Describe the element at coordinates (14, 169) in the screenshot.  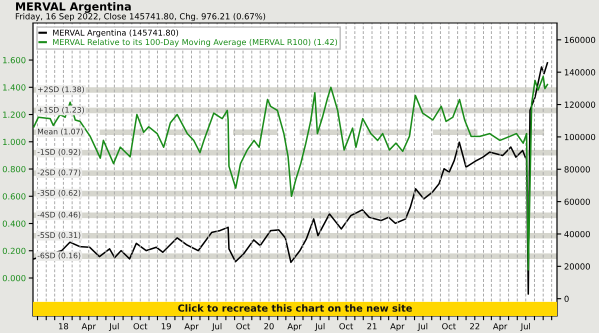
I see `y-tick-label: 0.800` at that location.